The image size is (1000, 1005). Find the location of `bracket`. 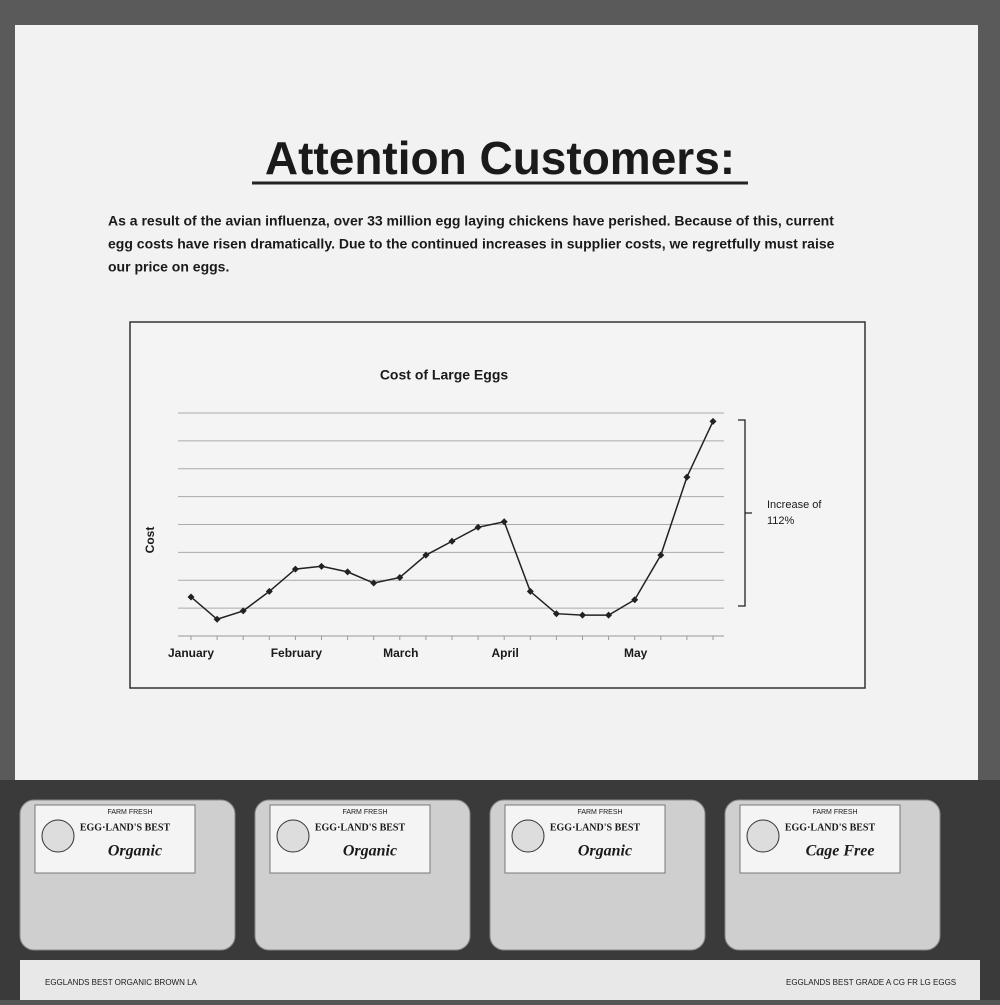

bracket is located at coordinates (745, 513).